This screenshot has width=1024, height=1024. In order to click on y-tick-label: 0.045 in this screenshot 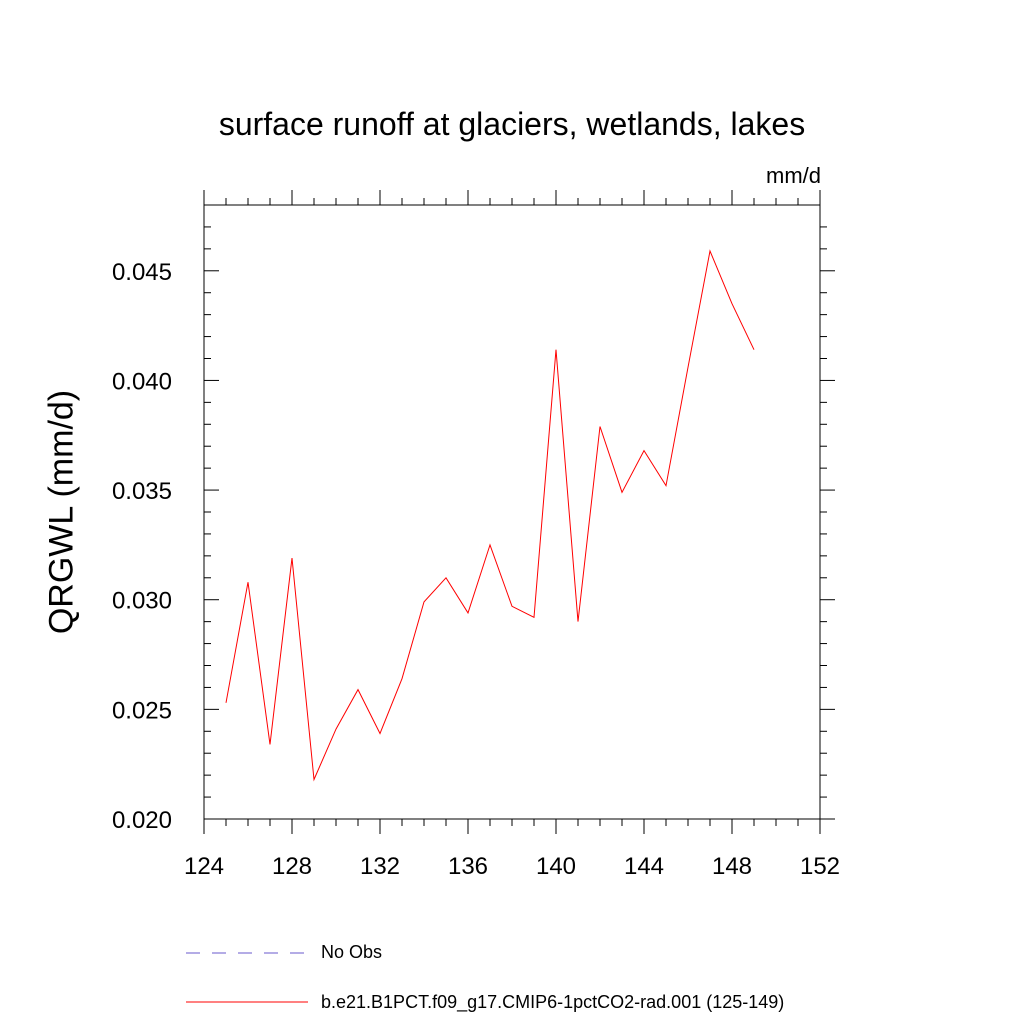, I will do `click(142, 272)`.